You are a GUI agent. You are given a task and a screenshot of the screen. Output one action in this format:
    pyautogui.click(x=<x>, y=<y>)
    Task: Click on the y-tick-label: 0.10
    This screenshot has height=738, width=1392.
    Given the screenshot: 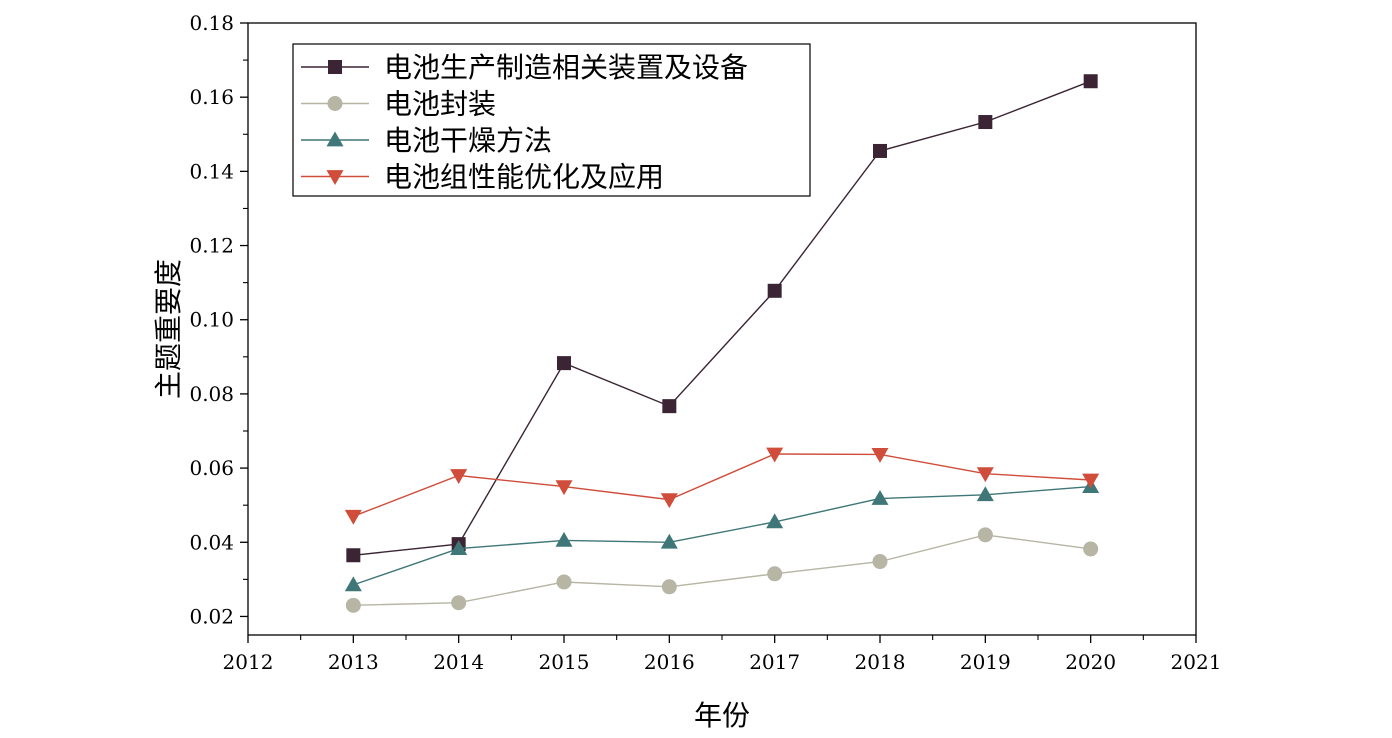 What is the action you would take?
    pyautogui.click(x=211, y=320)
    